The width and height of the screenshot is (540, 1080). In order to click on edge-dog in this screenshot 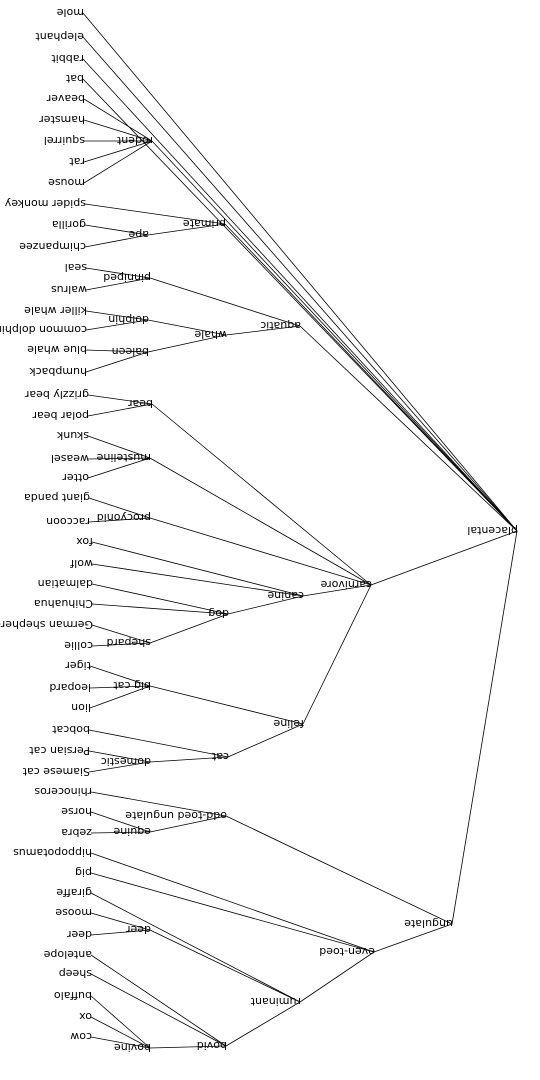, I will do `click(265, 605)`.